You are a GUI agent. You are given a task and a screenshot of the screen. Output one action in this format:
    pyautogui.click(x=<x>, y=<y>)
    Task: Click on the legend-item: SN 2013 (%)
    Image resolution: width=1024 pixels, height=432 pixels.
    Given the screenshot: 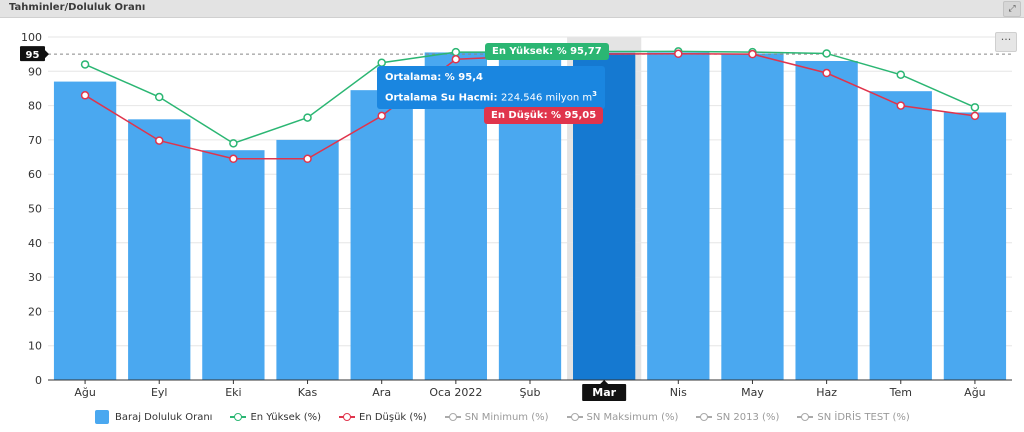 What is the action you would take?
    pyautogui.click(x=737, y=417)
    